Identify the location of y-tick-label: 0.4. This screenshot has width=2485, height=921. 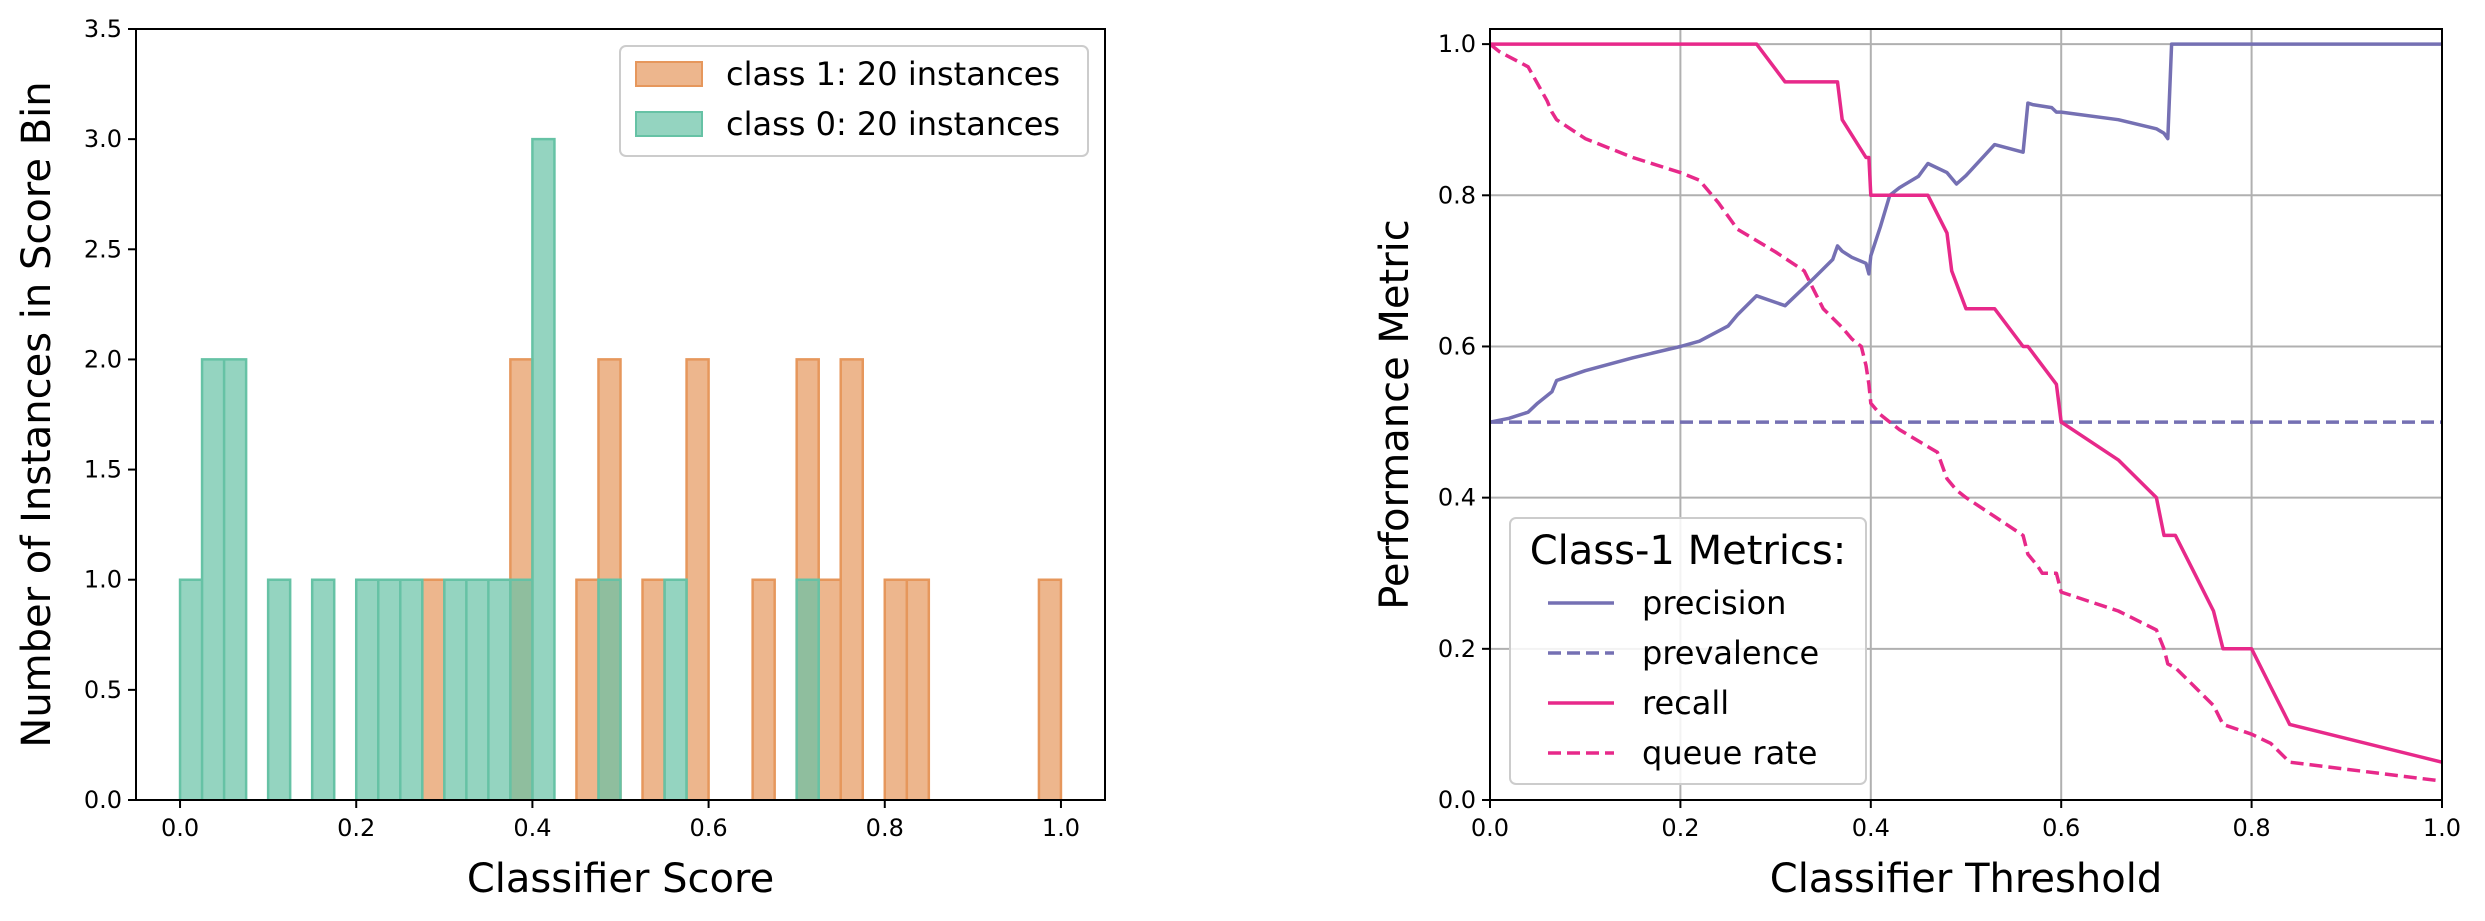
(1457, 498).